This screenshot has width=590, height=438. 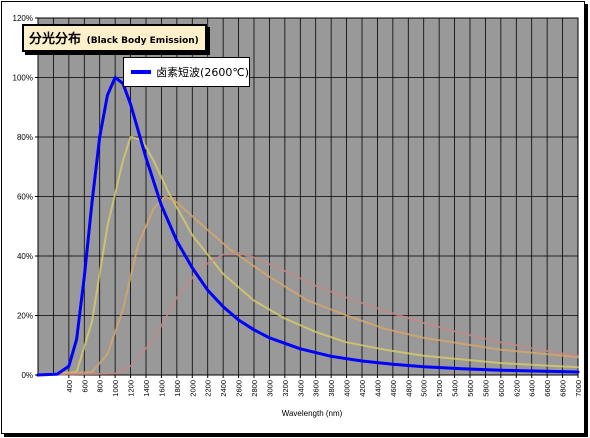 What do you see at coordinates (142, 41) in the screenshot?
I see `chart-subtitle: (Black Body Emission)` at bounding box center [142, 41].